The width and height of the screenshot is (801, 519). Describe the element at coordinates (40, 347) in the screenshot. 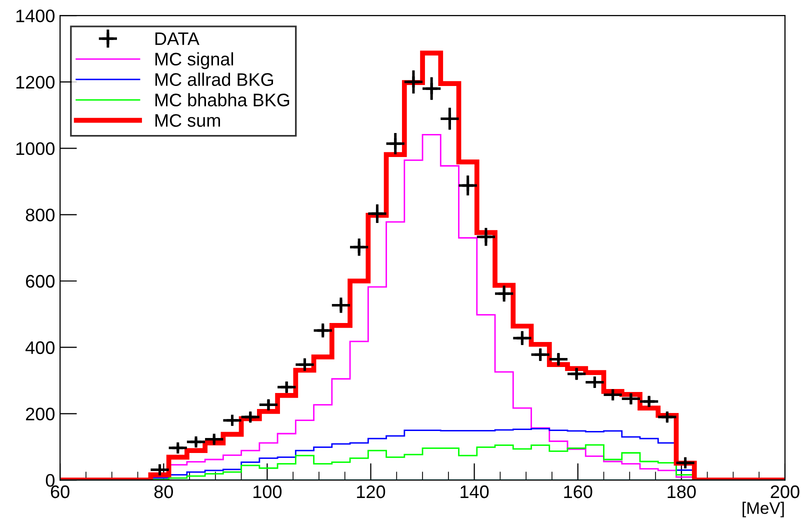

I see `y-tick-label: 400` at that location.